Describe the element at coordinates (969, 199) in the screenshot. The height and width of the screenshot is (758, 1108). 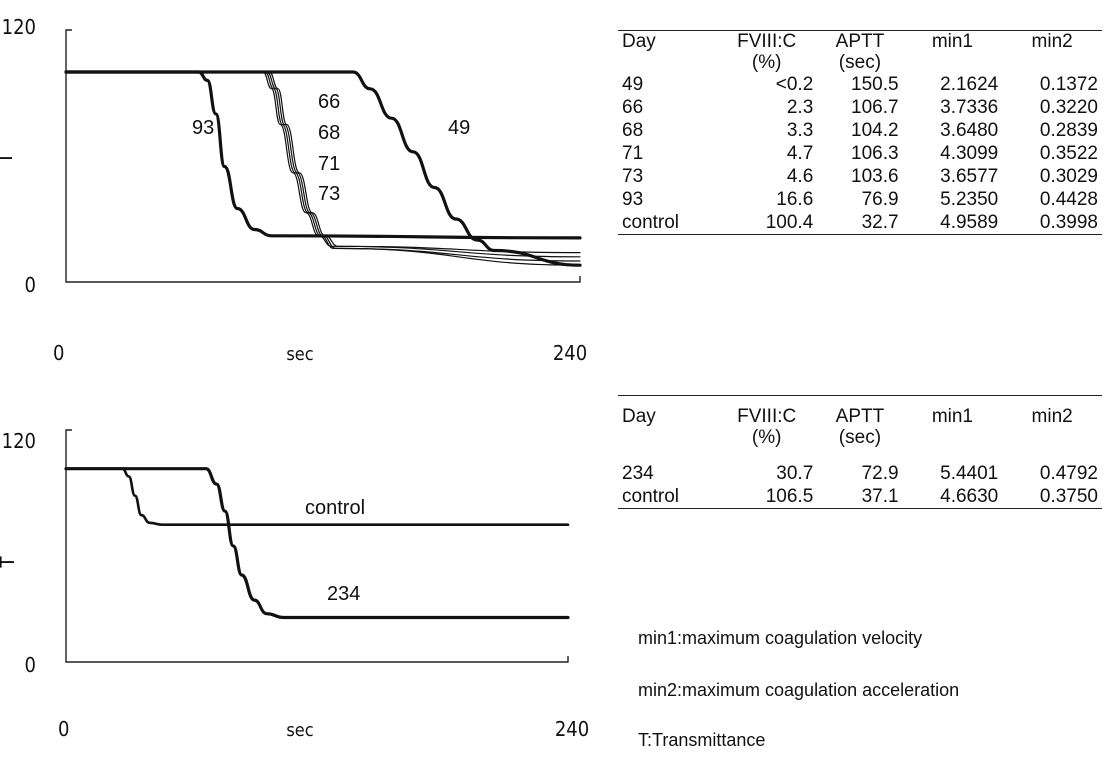
I see `cell-min1: 5.2350` at that location.